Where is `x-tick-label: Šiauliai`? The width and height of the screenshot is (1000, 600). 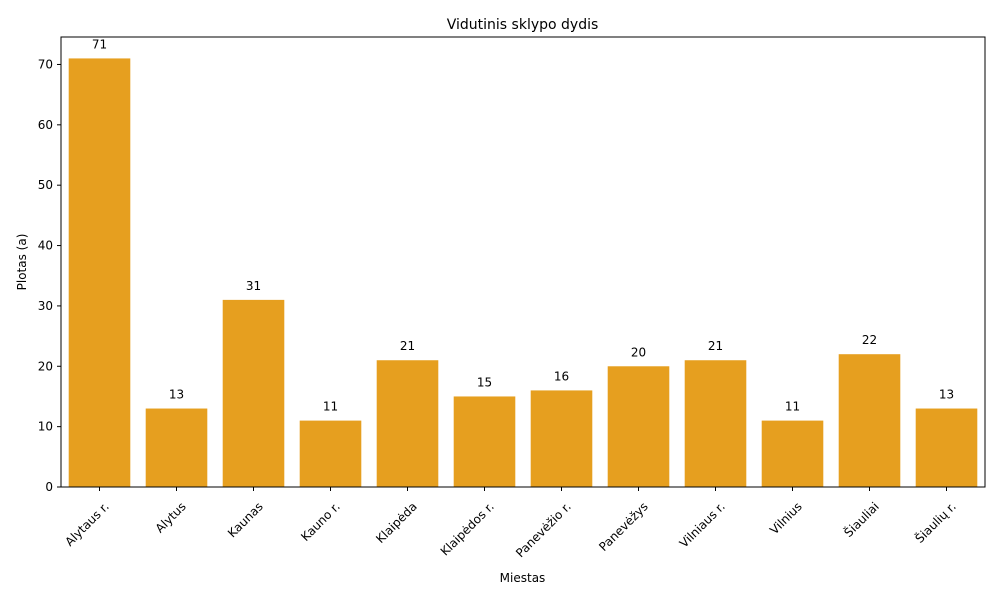 x-tick-label: Šiauliai is located at coordinates (861, 519).